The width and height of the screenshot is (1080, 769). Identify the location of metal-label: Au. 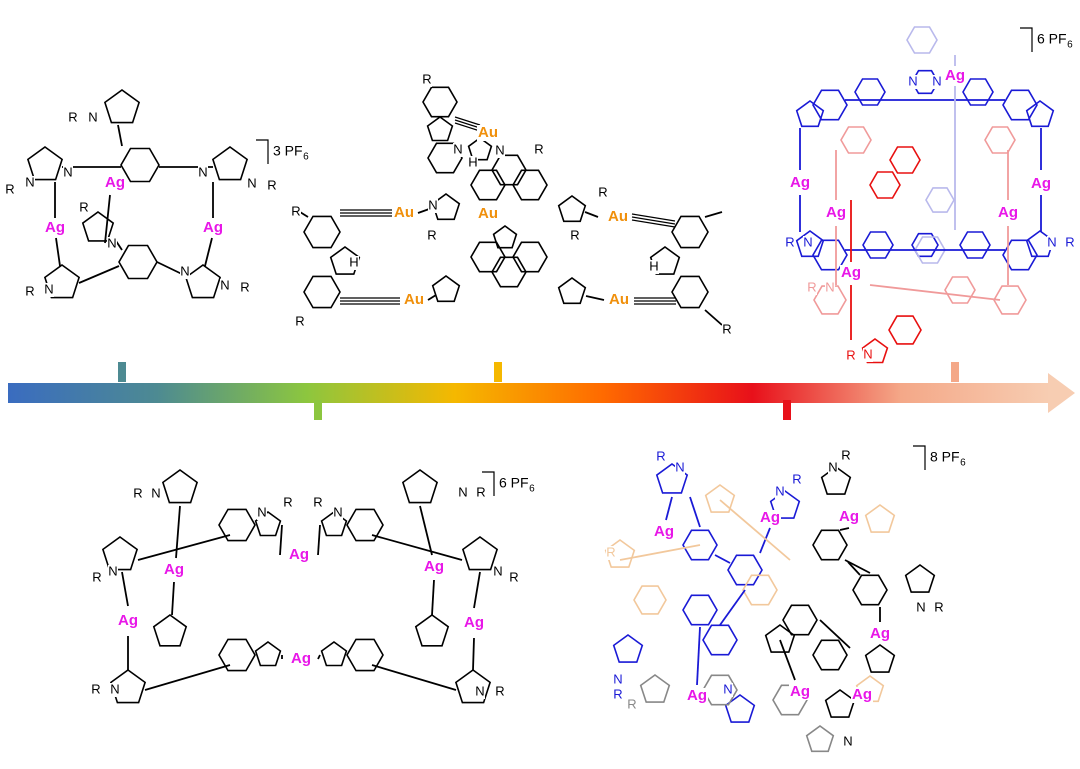
(619, 299).